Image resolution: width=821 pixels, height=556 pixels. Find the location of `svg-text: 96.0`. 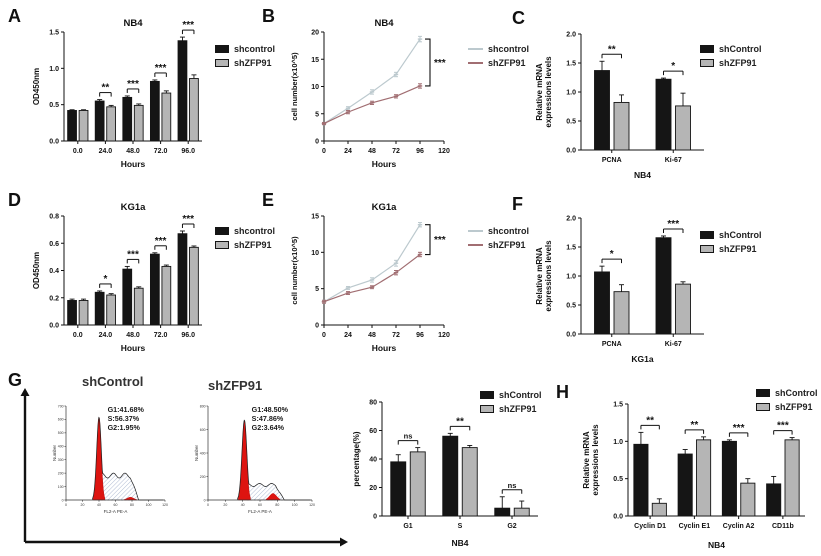

svg-text: 96.0 is located at coordinates (188, 335).